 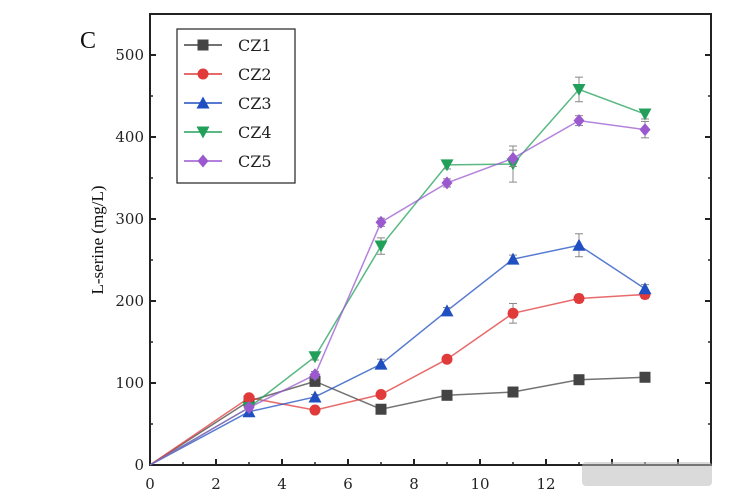 I want to click on x-tick-label: 2, so click(x=216, y=484).